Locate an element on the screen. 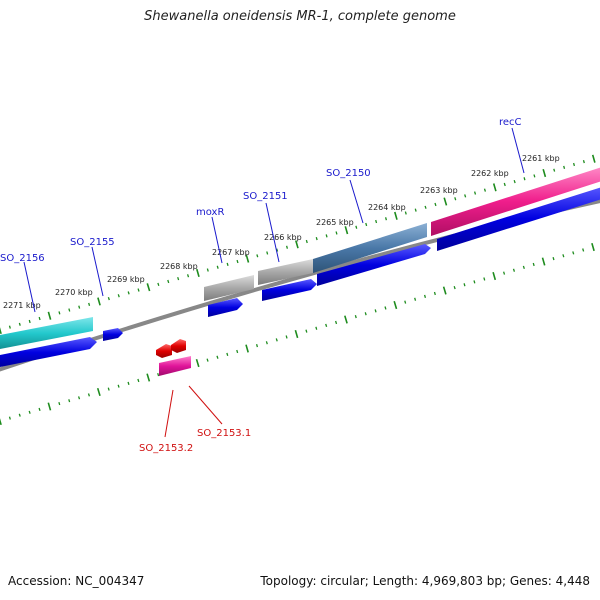 Image resolution: width=600 pixels, height=600 pixels. gene-label-so-2153-2: SO_2153.2 is located at coordinates (166, 448).